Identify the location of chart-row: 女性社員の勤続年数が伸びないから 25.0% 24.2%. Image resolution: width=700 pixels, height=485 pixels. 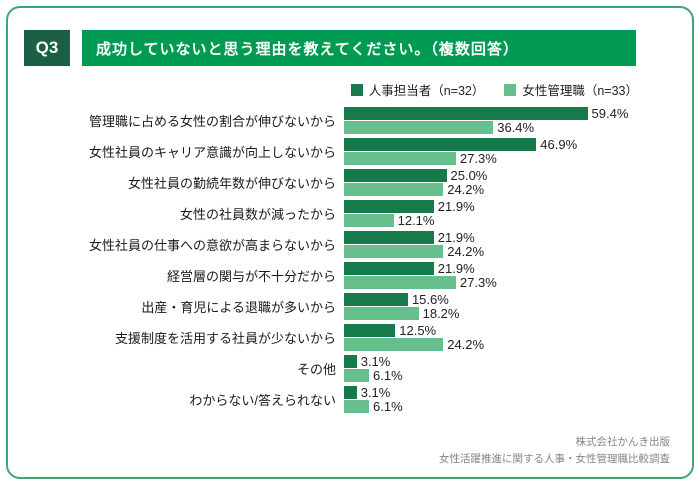
(350, 182).